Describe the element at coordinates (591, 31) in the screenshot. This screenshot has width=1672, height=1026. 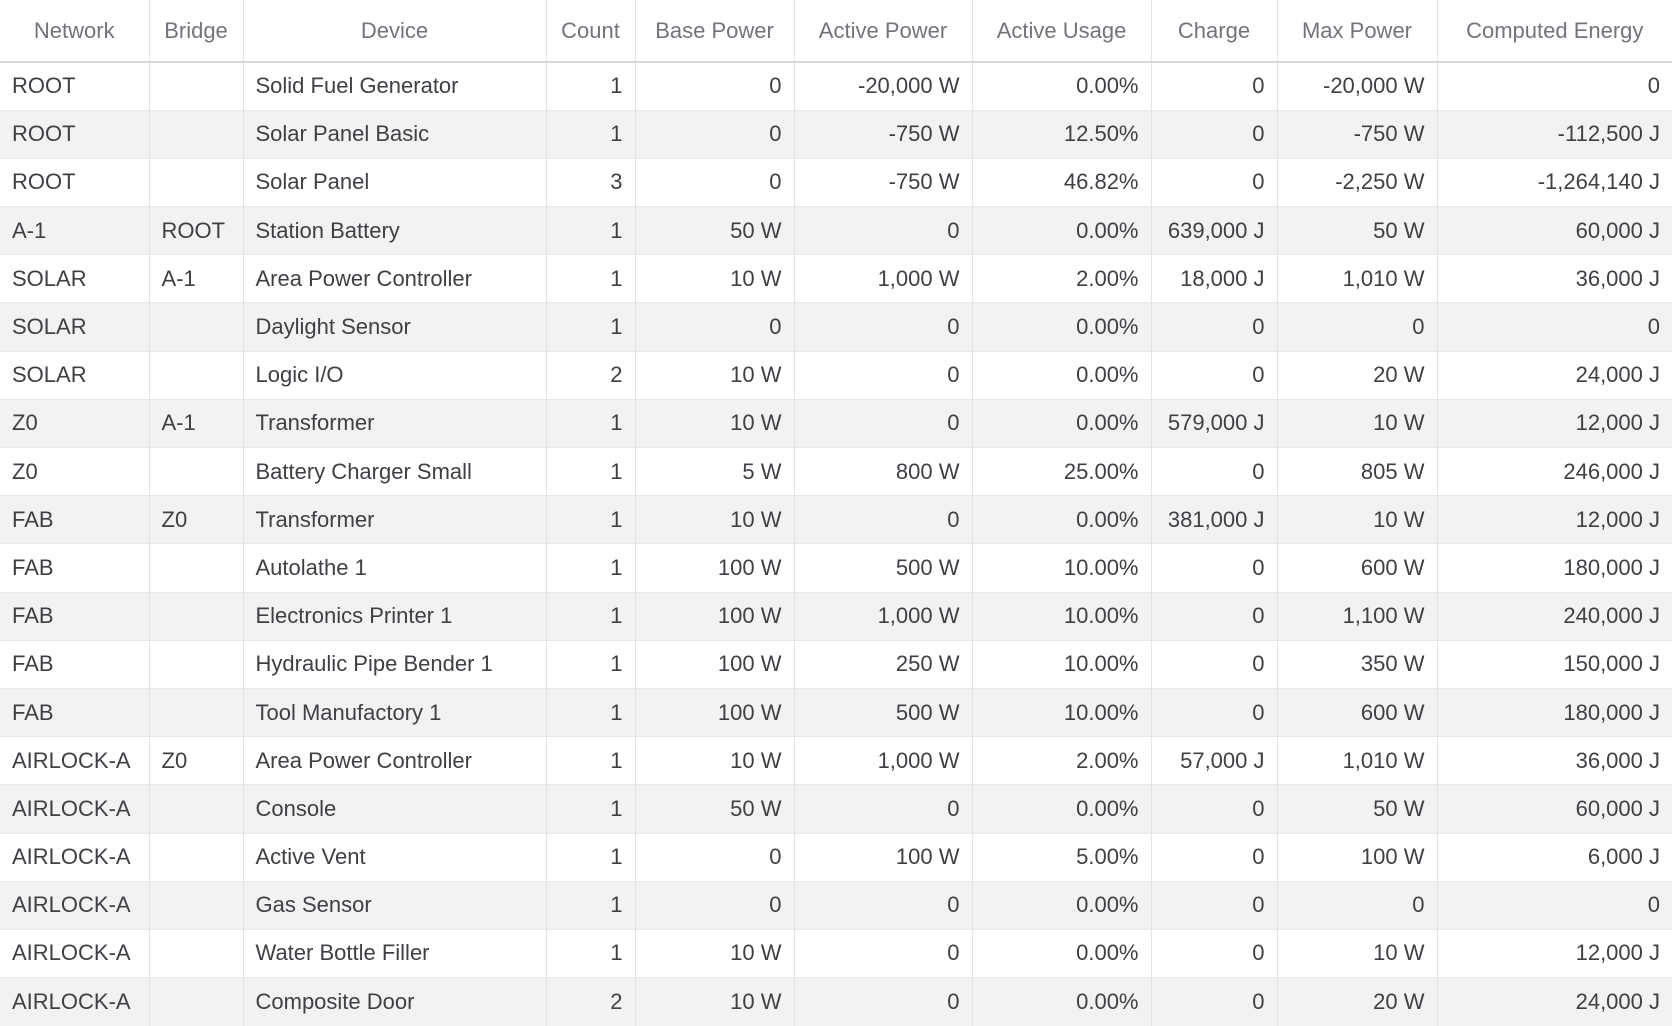
I see `column-header-count: Count` at that location.